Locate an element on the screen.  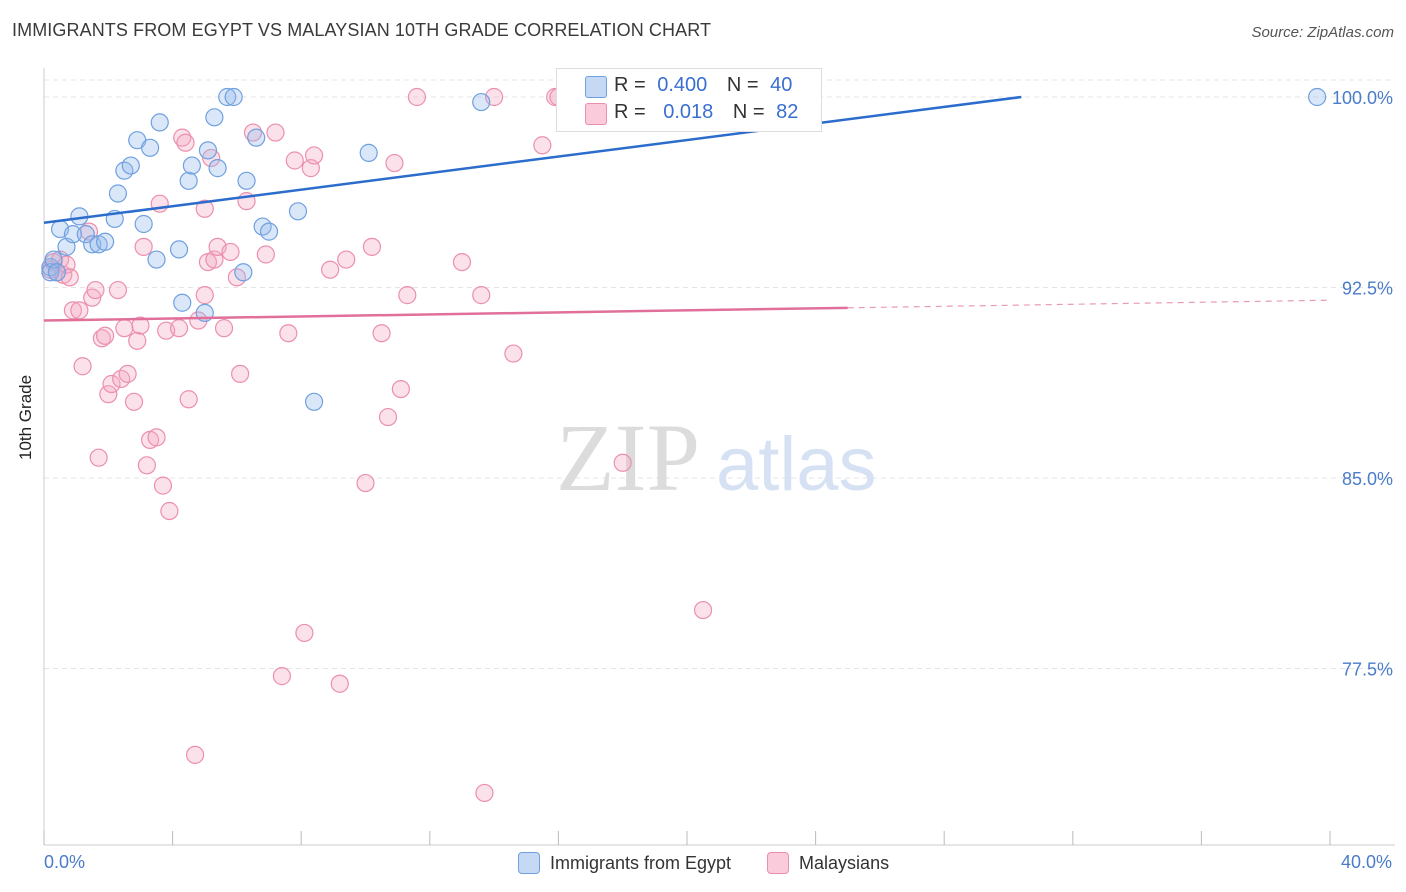
legend-item-malaysians: Malaysians is located at coordinates (828, 863).